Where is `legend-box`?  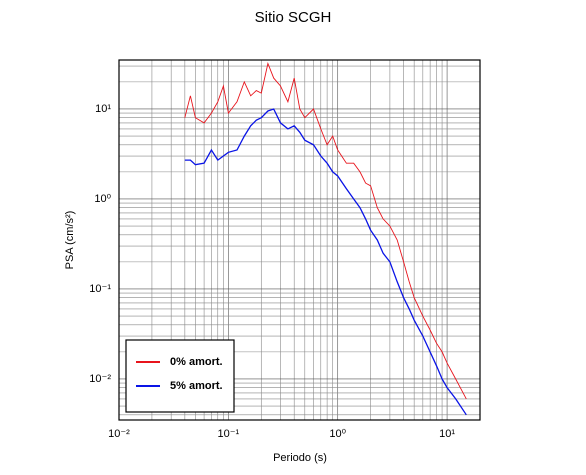 legend-box is located at coordinates (180, 376).